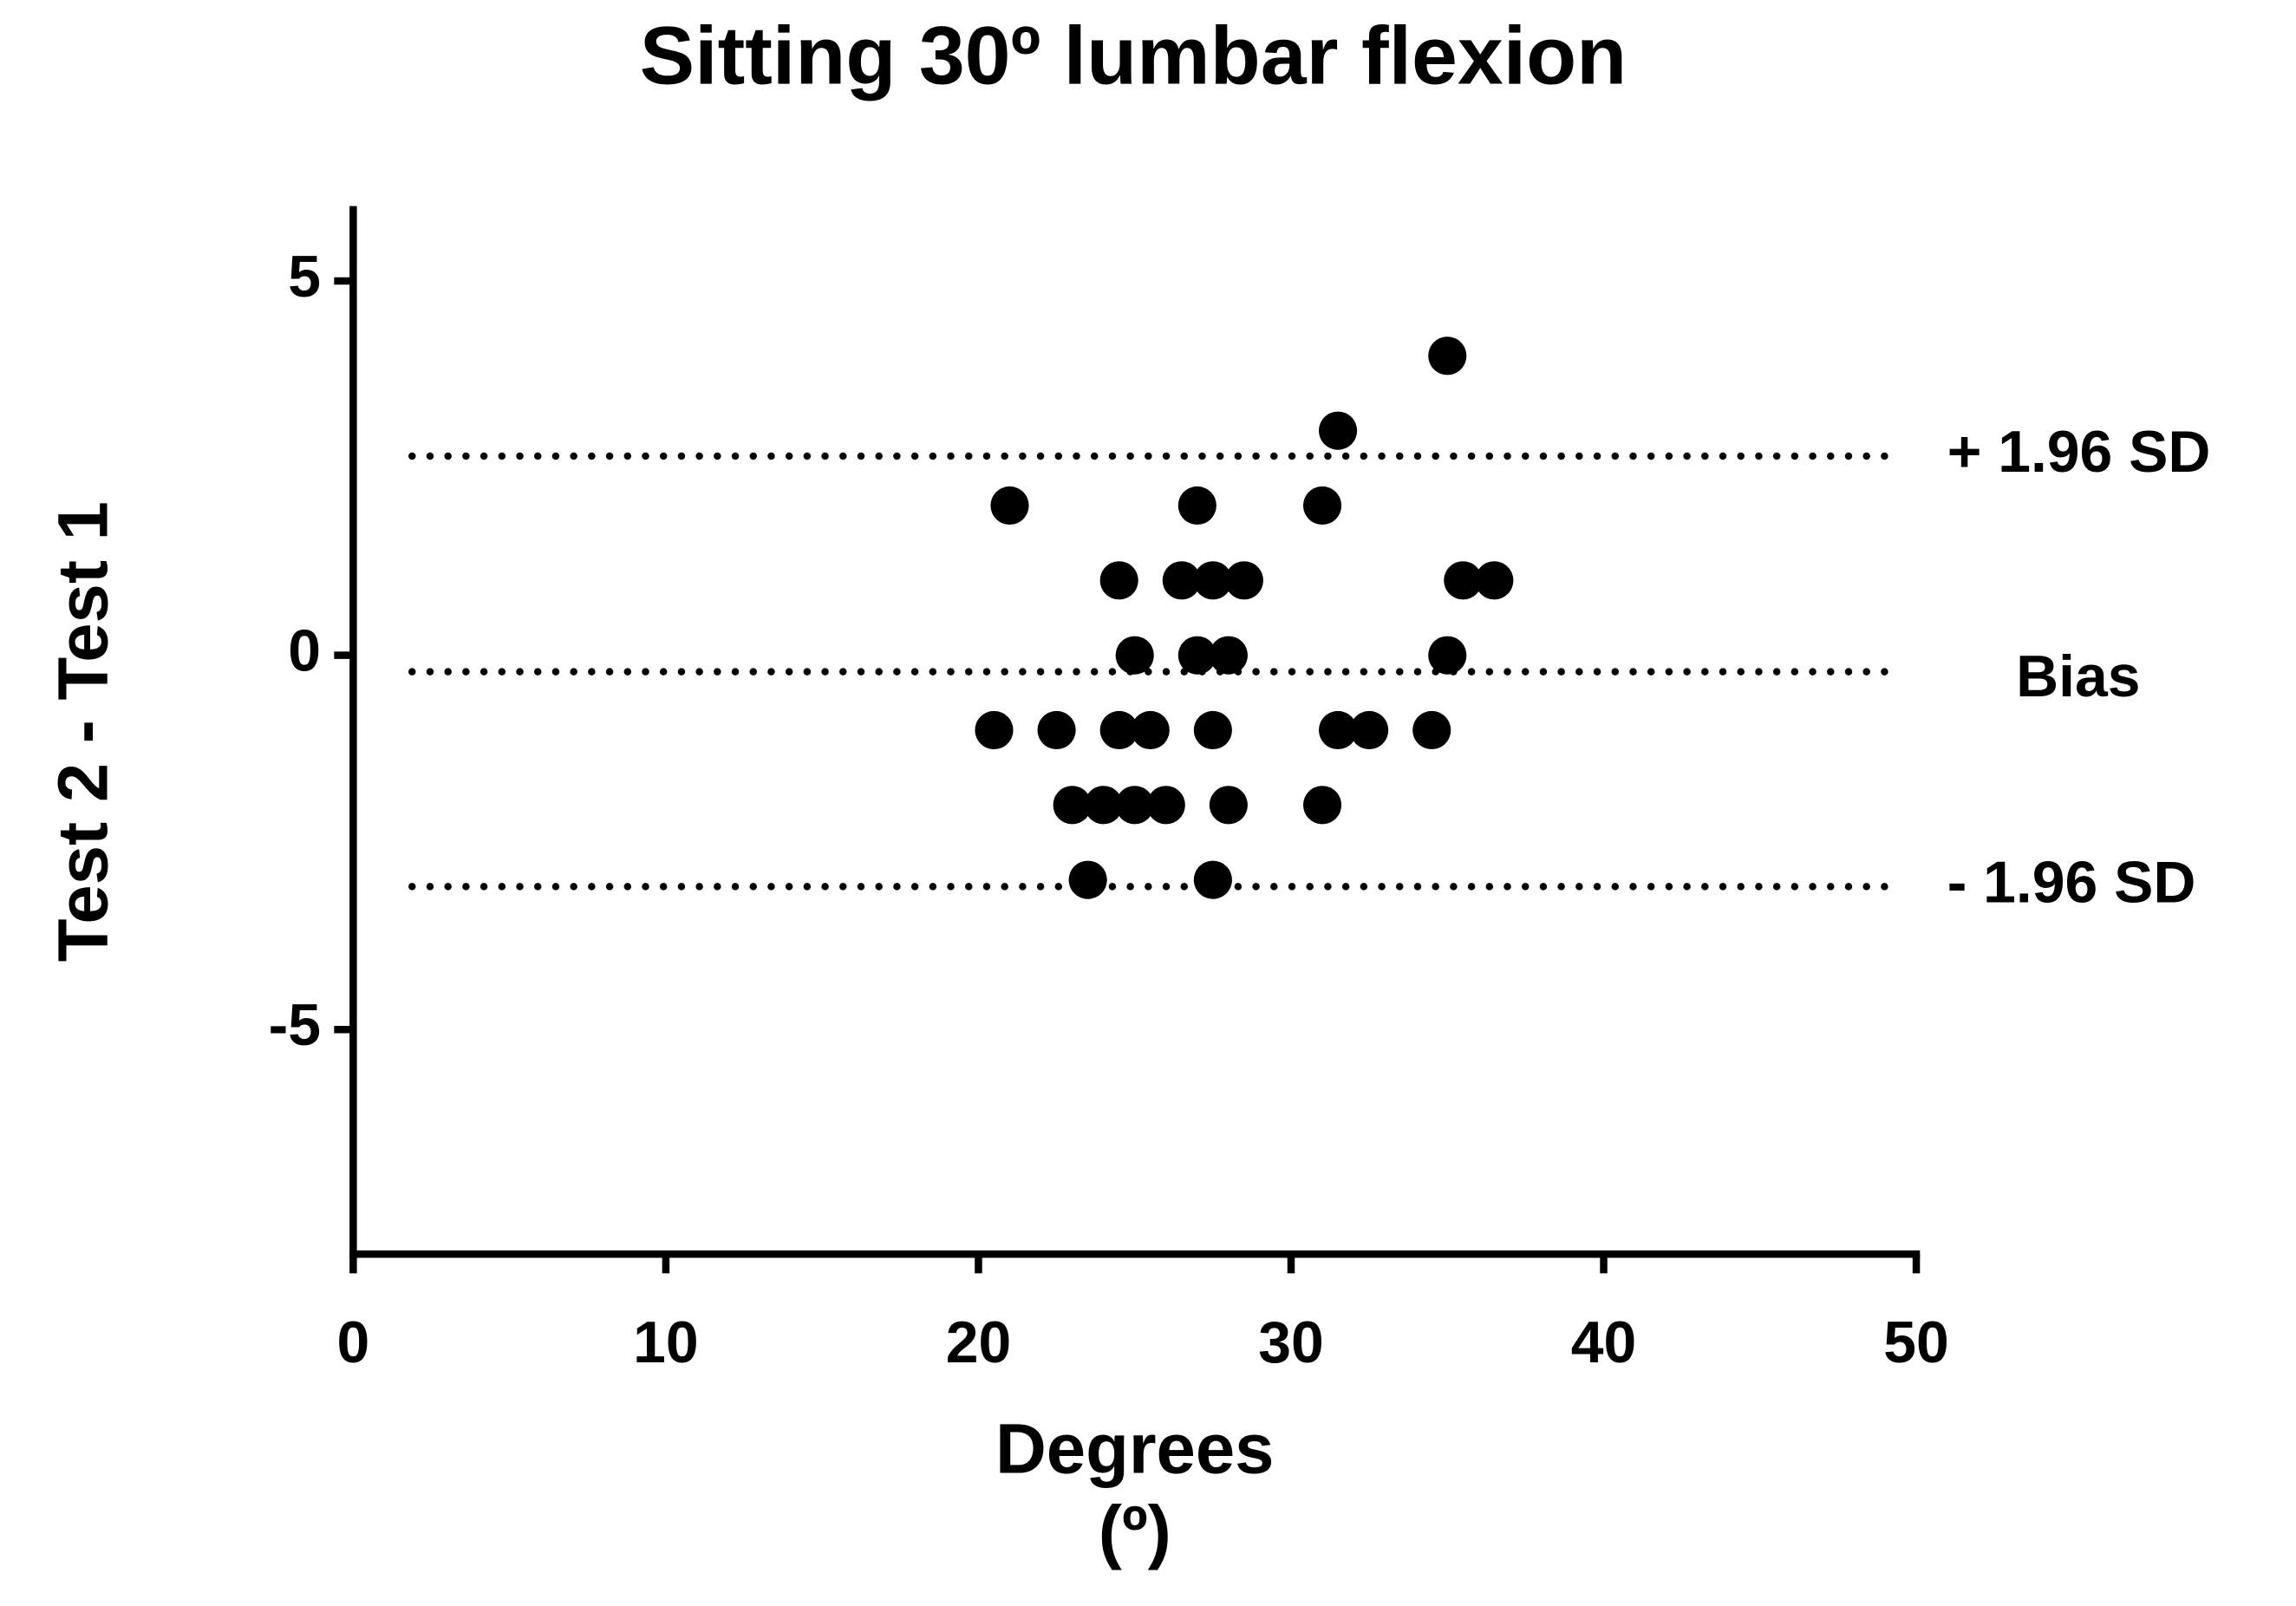 This screenshot has width=2296, height=1606. What do you see at coordinates (1290, 1342) in the screenshot?
I see `x-tick-label: 30` at bounding box center [1290, 1342].